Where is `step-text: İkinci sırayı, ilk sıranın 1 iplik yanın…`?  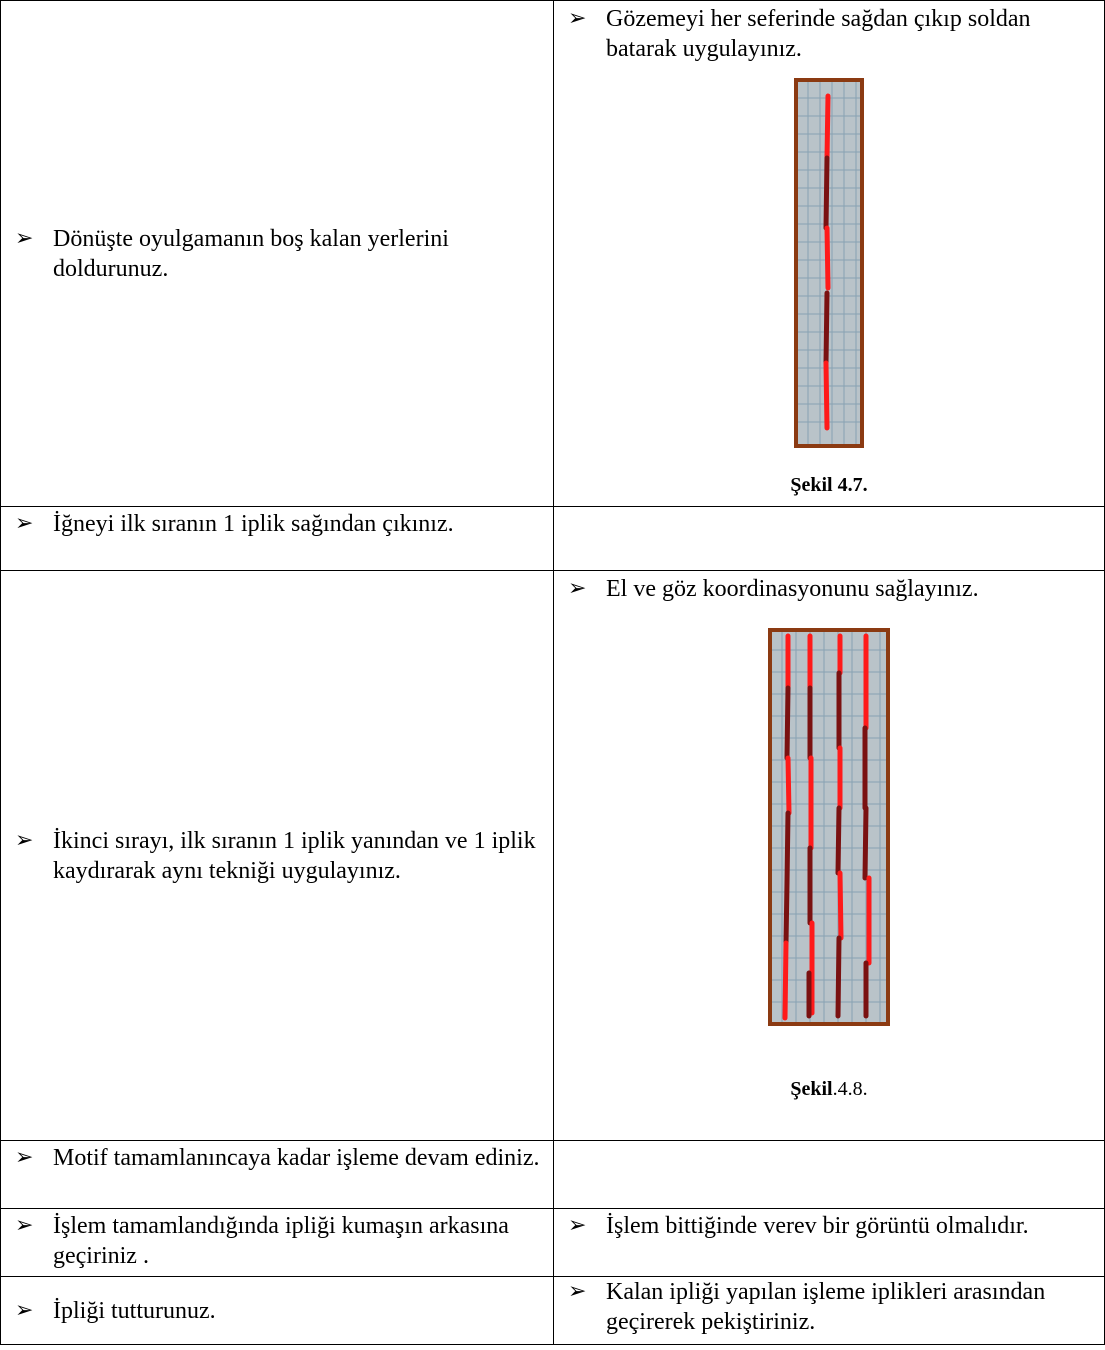
step-text: İkinci sırayı, ilk sıranın 1 iplik yanın… is located at coordinates (294, 855).